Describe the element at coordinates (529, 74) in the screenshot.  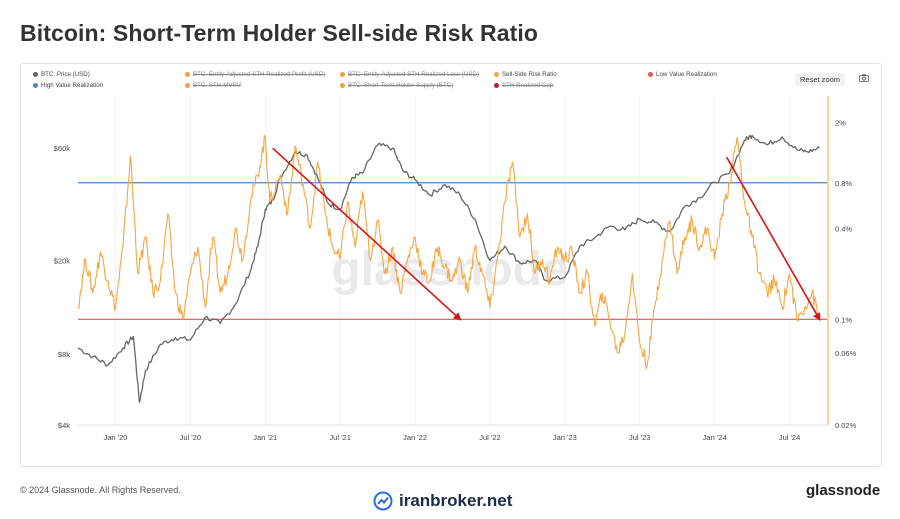
I see `legend-label: Sell-Side Risk Ratio` at that location.